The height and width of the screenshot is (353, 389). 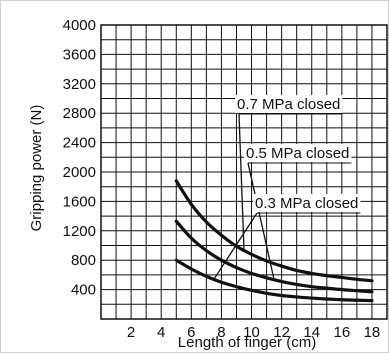 I want to click on y-tick-label: 3200, so click(x=79, y=84).